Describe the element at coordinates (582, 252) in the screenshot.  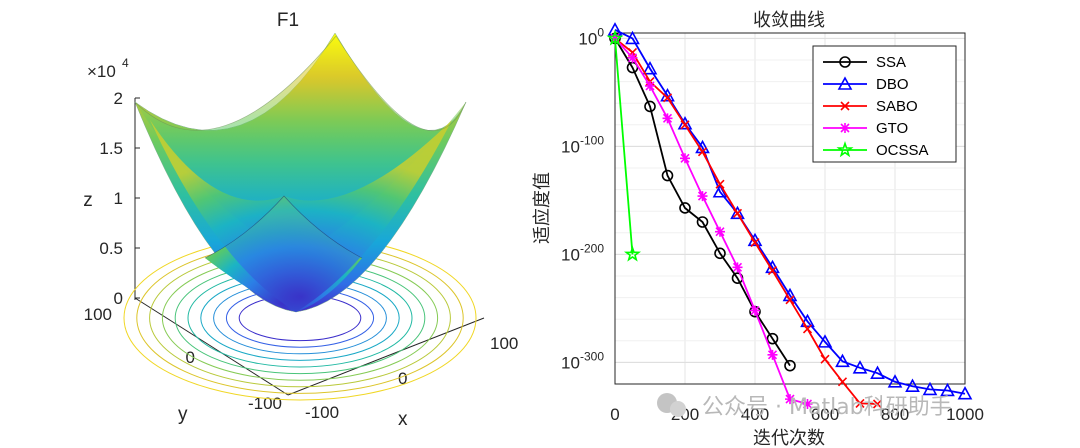
I see `y-tick-label: 10-200` at that location.